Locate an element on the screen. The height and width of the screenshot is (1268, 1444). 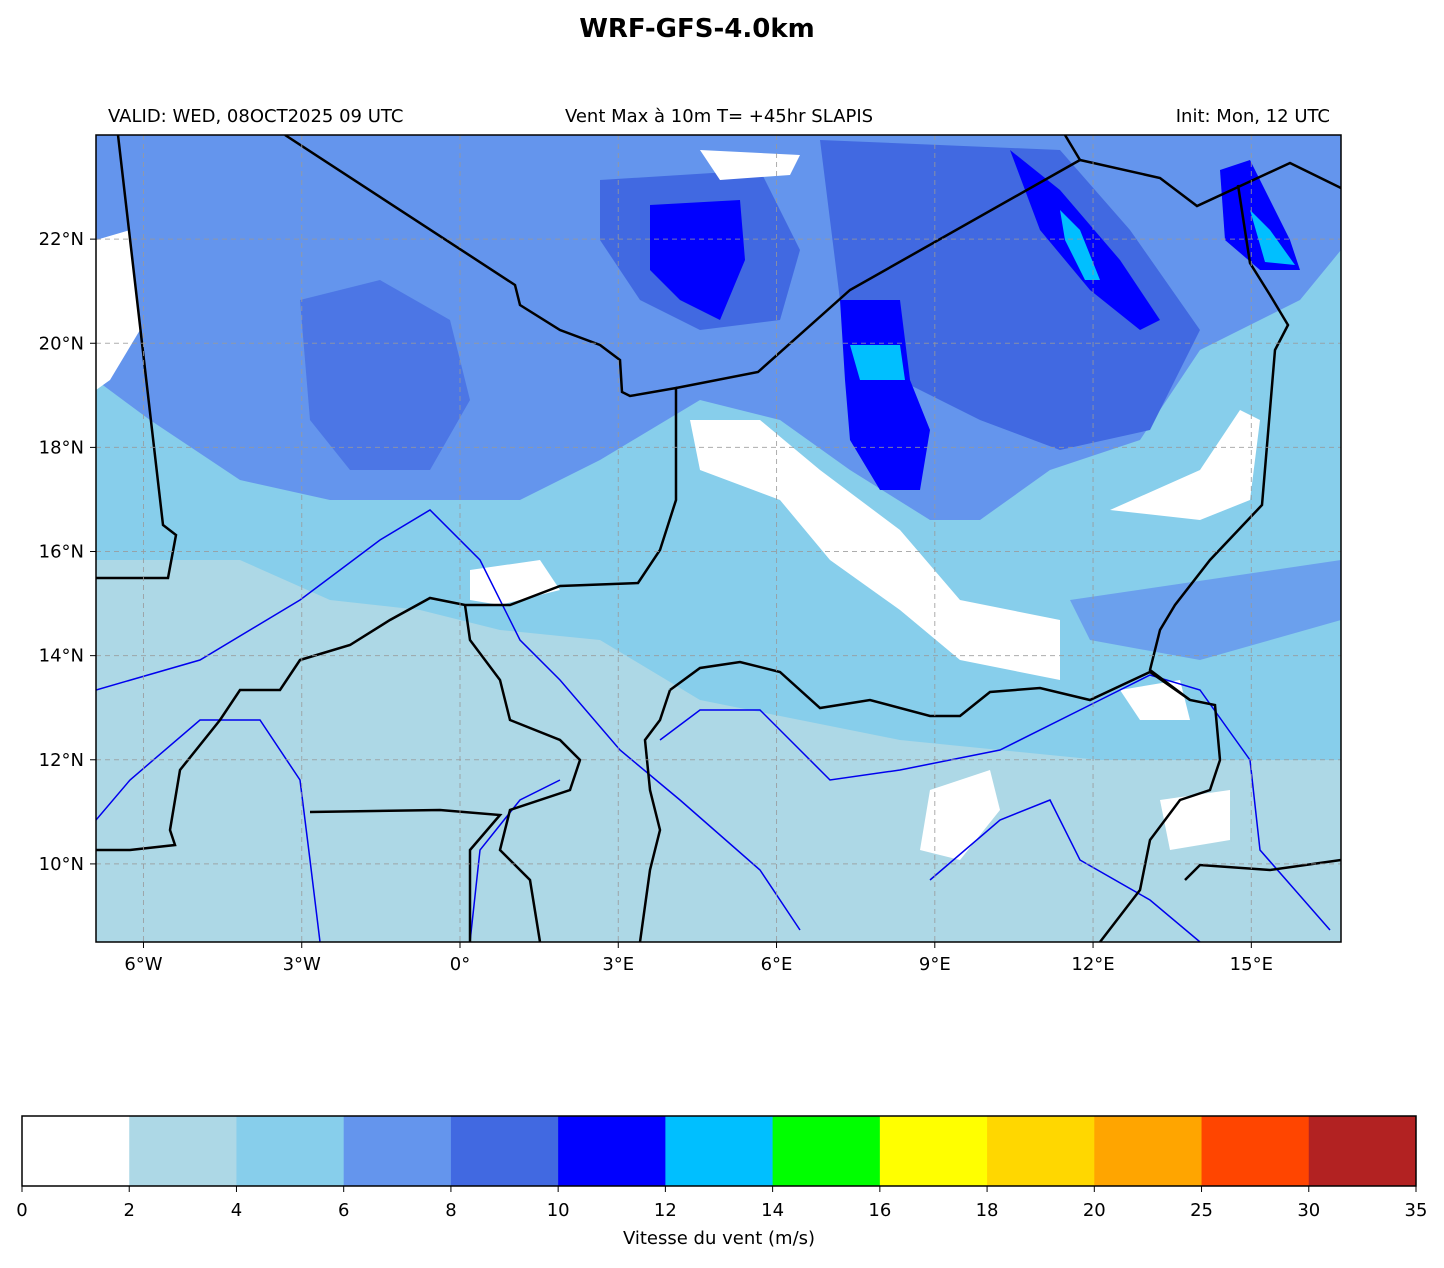
colorbar-frame is located at coordinates (719, 1151).